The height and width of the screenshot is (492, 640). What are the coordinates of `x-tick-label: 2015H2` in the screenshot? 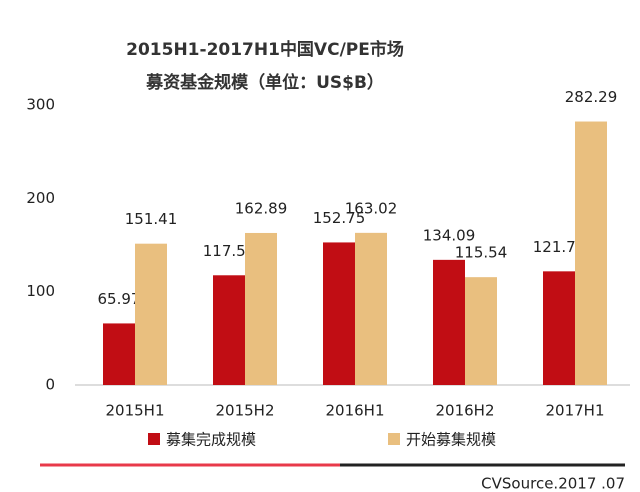 It's located at (245, 411).